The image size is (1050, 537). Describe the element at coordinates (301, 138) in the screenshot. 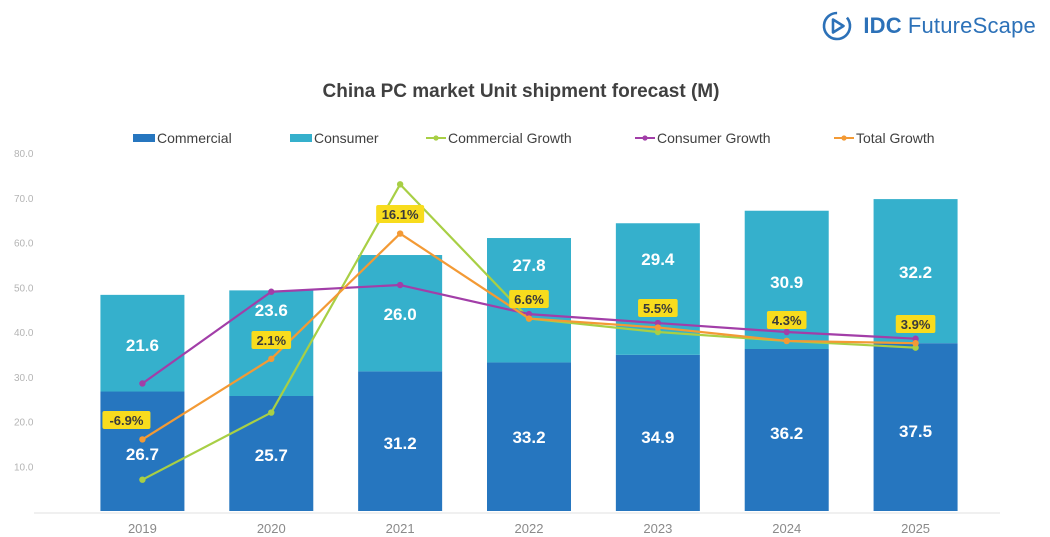

I see `legend-consumer-swatch` at that location.